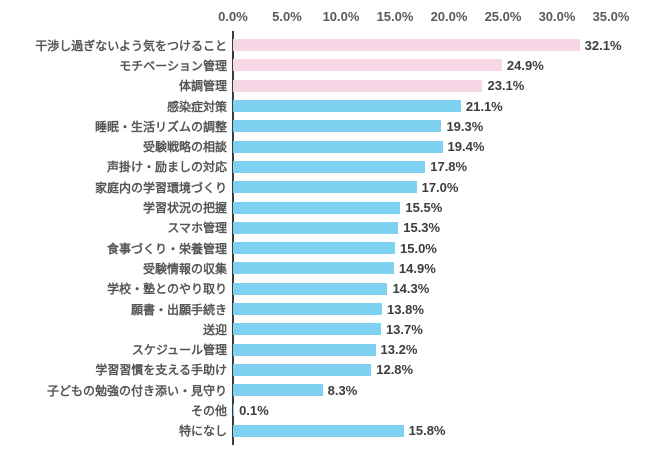  What do you see at coordinates (503, 16) in the screenshot?
I see `x-axis-tick: 25.0%` at bounding box center [503, 16].